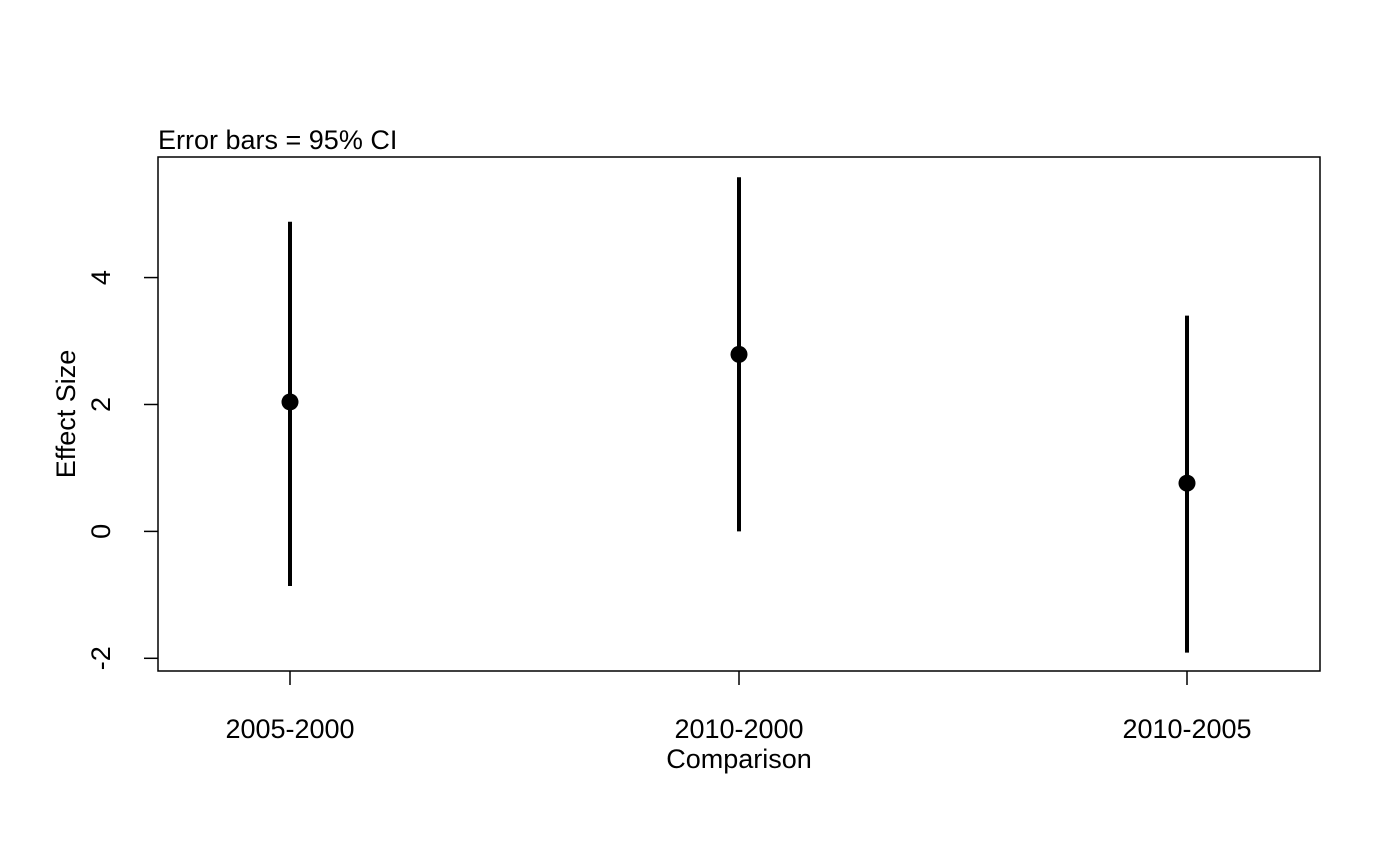 This screenshot has width=1400, height=866. What do you see at coordinates (289, 729) in the screenshot?
I see `x-tick-label: 2005-2000` at bounding box center [289, 729].